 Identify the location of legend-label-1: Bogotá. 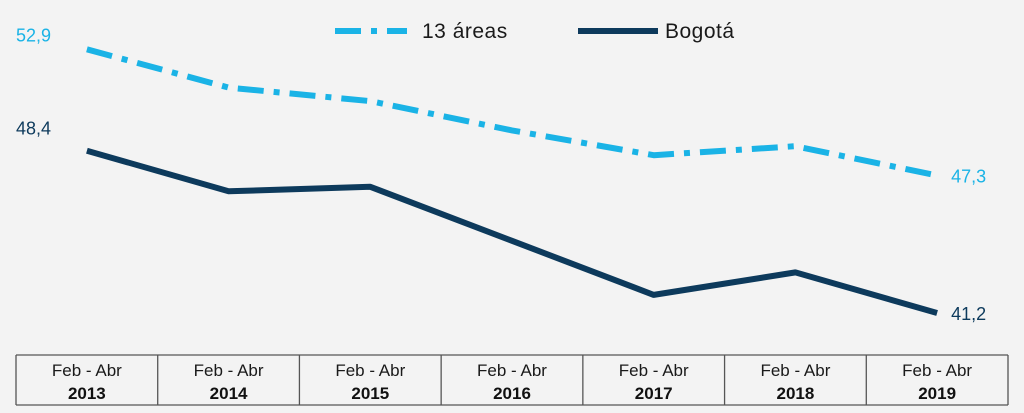
(700, 31).